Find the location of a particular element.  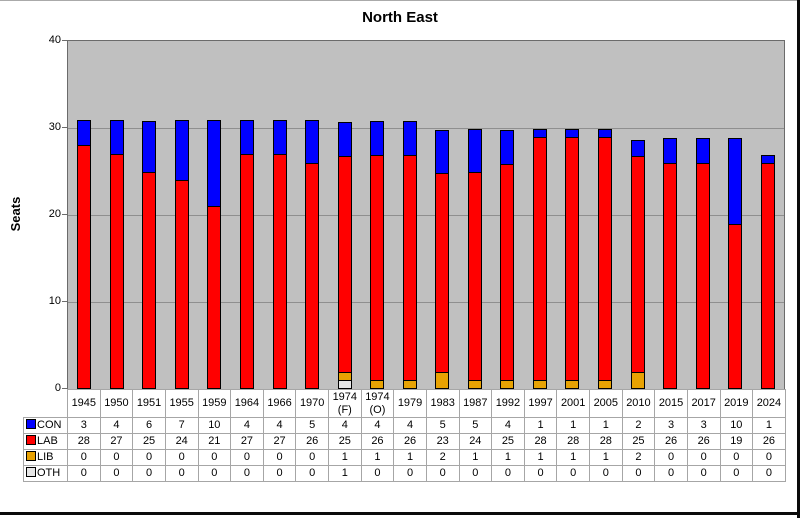

bar-1964 is located at coordinates (247, 254).